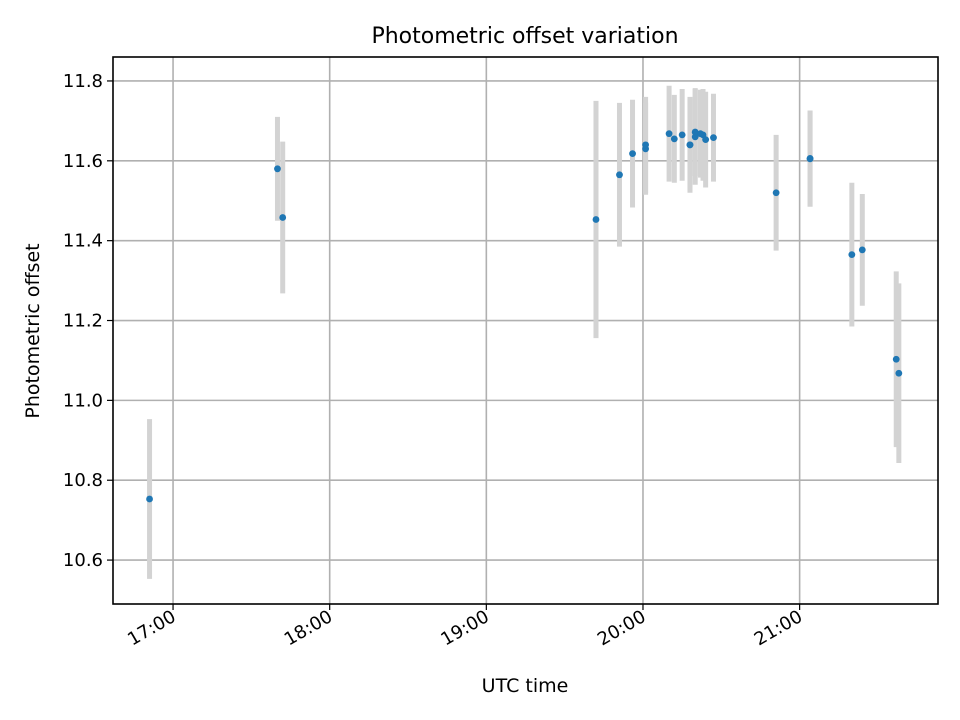 The height and width of the screenshot is (720, 960). Describe the element at coordinates (525, 686) in the screenshot. I see `x-axis-label: UTC time` at that location.